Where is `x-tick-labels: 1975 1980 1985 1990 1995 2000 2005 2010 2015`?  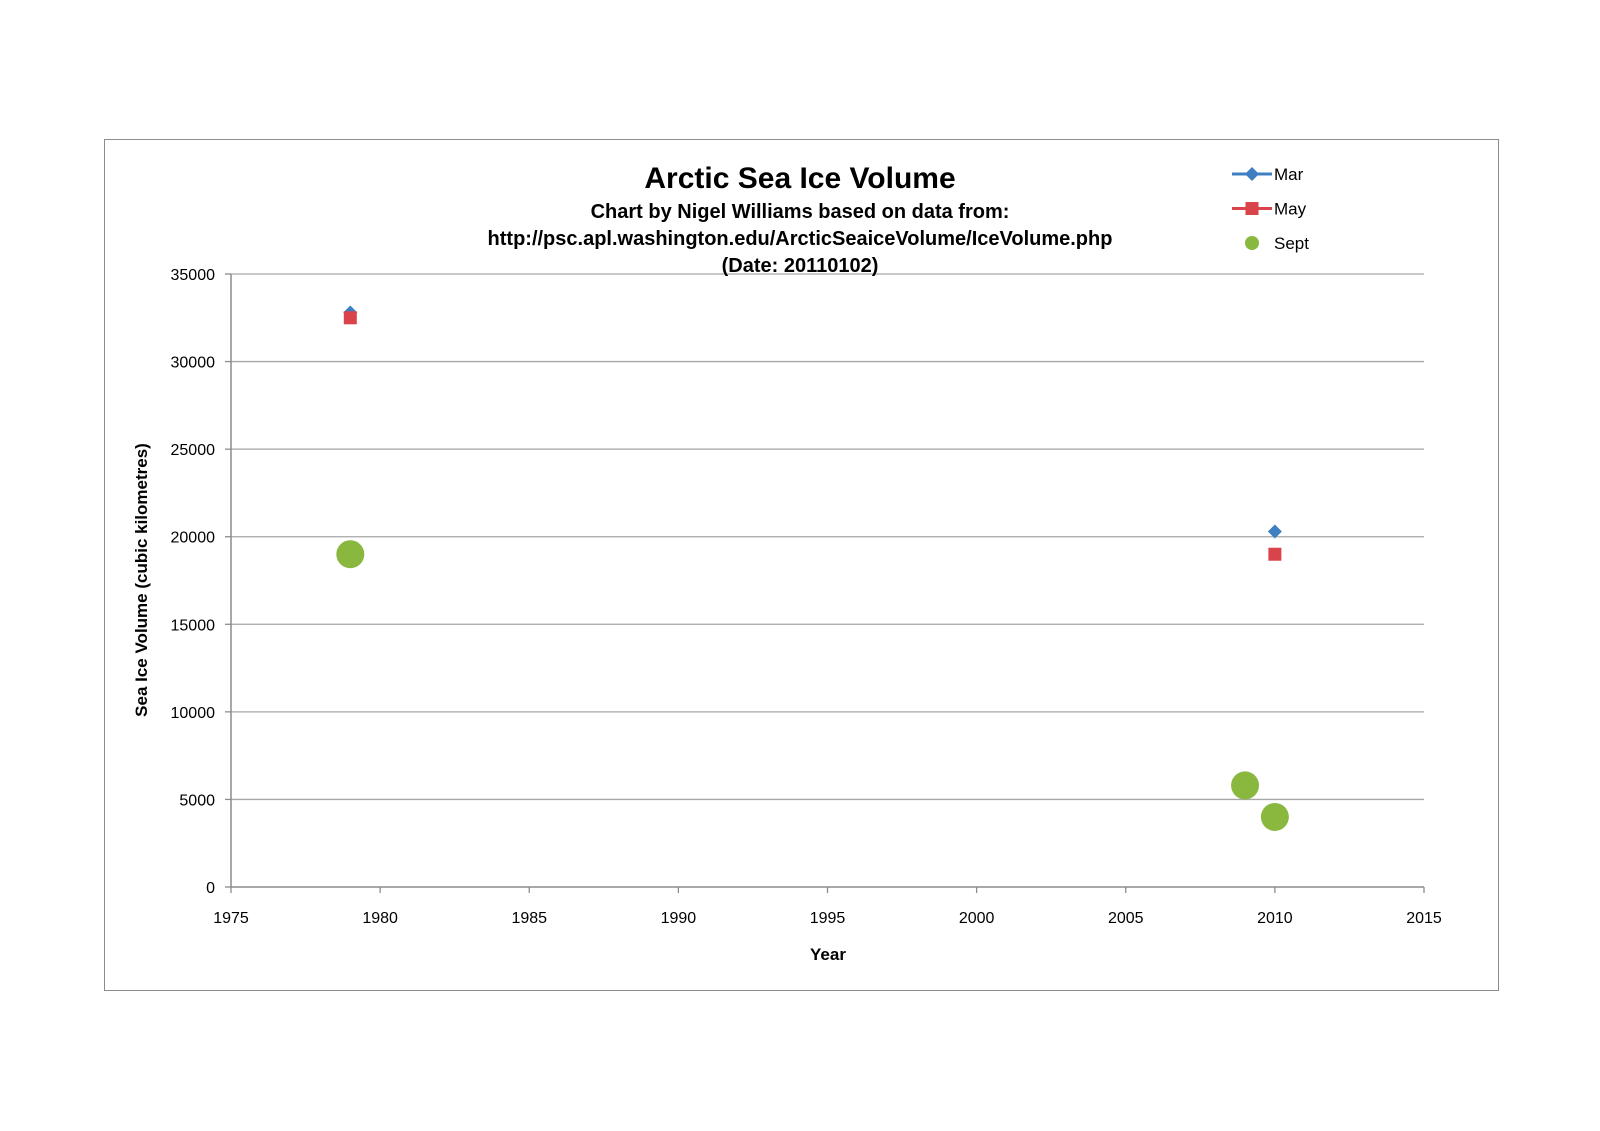
x-tick-labels: 1975 1980 1985 1990 1995 2000 2005 2010 2015 is located at coordinates (827, 918).